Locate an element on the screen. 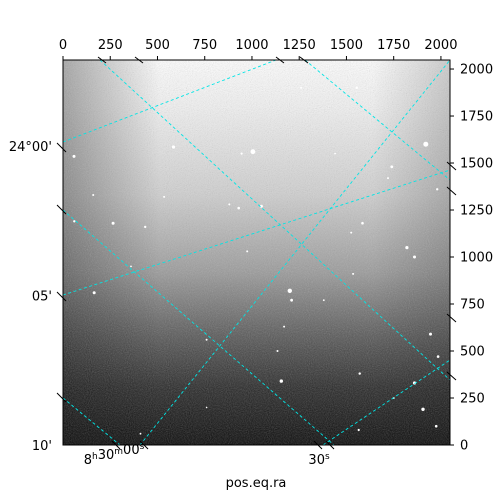 The height and width of the screenshot is (500, 500). x-top-tick-label-4: 1000 is located at coordinates (251, 45).